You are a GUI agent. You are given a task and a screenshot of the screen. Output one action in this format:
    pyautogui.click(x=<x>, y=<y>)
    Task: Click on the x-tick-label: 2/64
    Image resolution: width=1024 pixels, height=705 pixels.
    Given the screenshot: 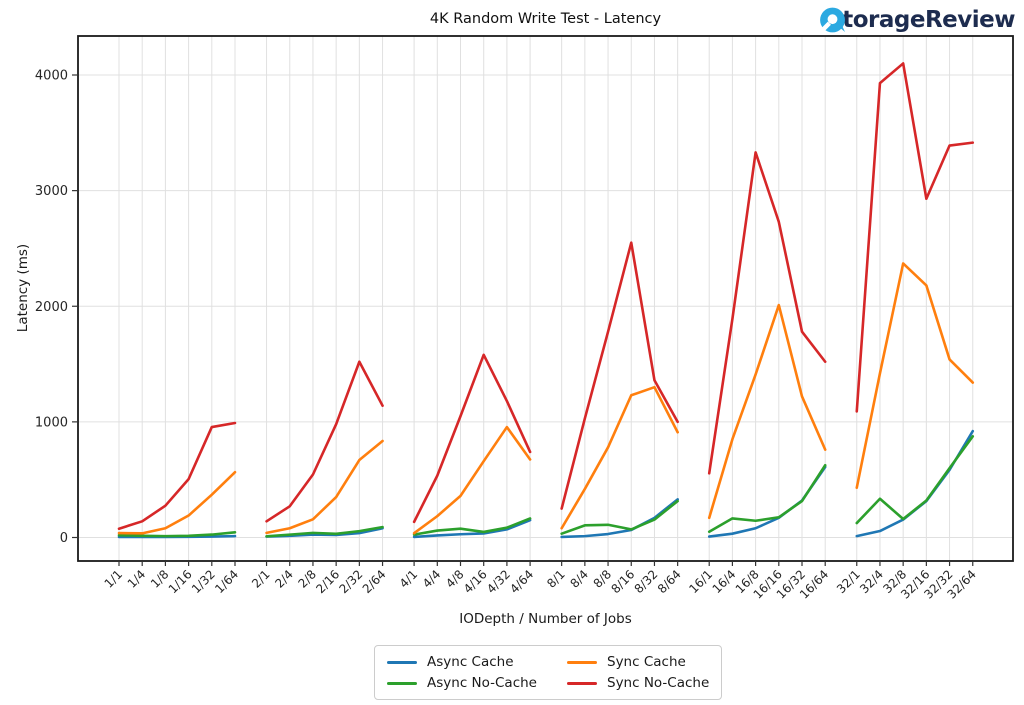 What is the action you would take?
    pyautogui.click(x=374, y=581)
    